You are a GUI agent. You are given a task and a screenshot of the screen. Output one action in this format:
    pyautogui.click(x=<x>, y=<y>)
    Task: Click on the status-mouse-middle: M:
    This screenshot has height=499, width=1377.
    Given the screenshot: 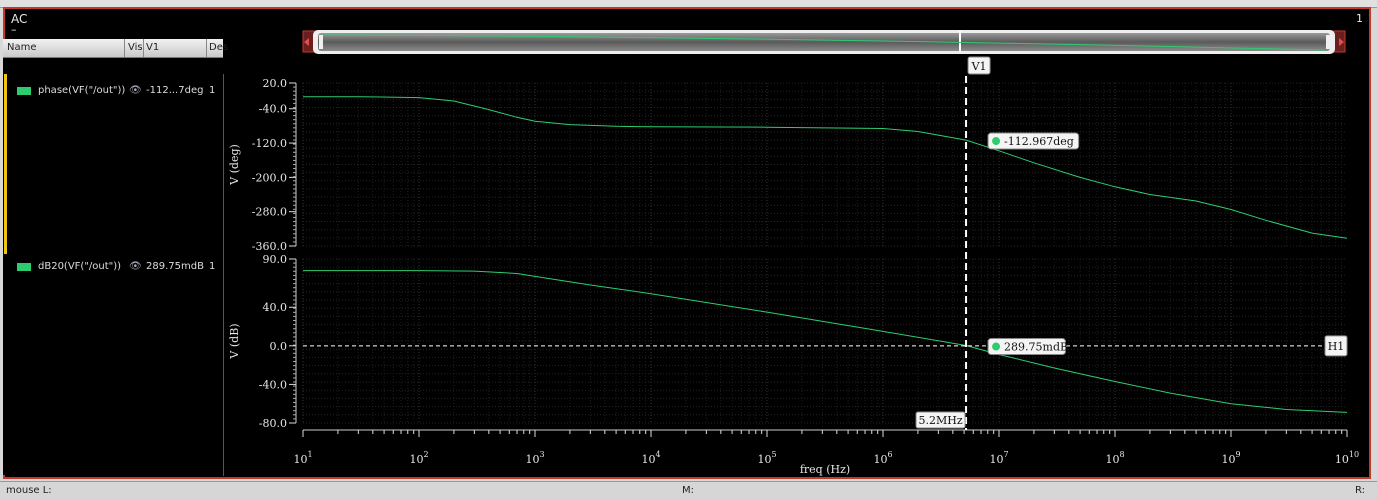 What is the action you would take?
    pyautogui.click(x=688, y=490)
    